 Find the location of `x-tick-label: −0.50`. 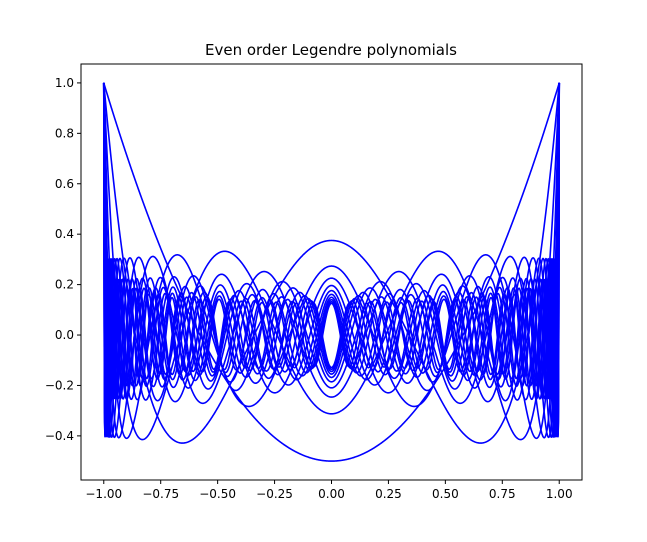

x-tick-label: −0.50 is located at coordinates (217, 494).